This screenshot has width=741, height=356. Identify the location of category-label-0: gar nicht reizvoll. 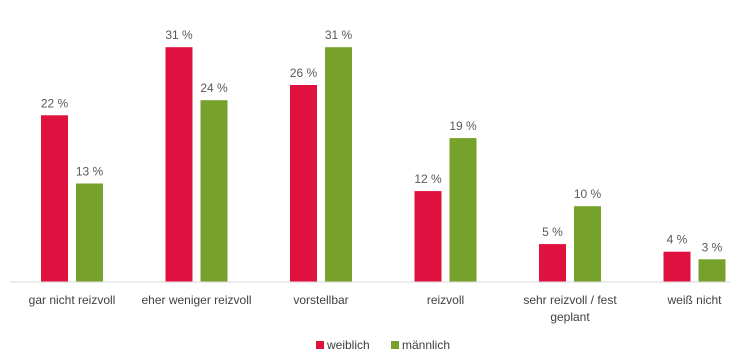
(72, 300).